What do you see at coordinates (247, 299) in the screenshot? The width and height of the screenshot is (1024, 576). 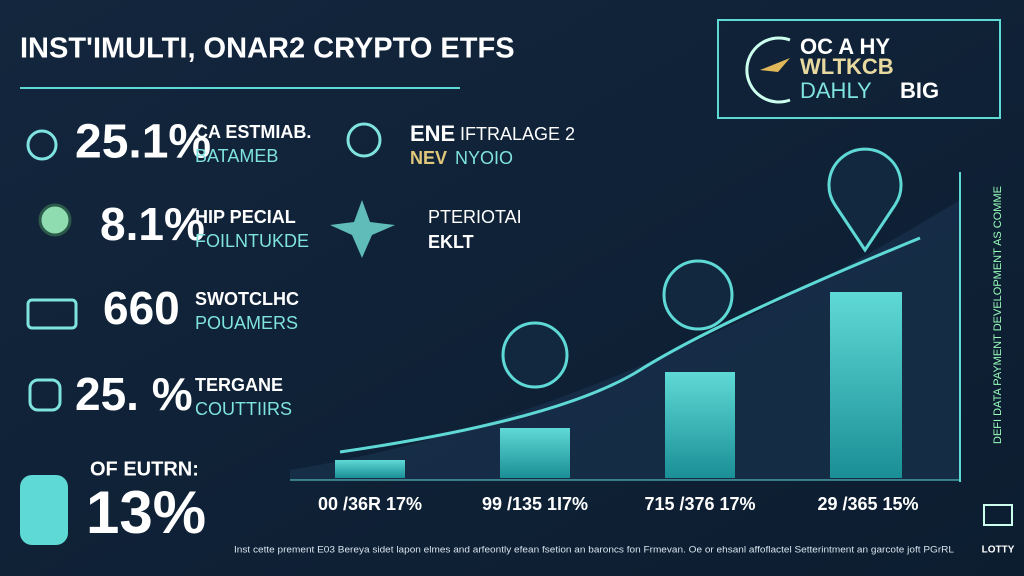 I see `stat-label: SWOTCLHC` at bounding box center [247, 299].